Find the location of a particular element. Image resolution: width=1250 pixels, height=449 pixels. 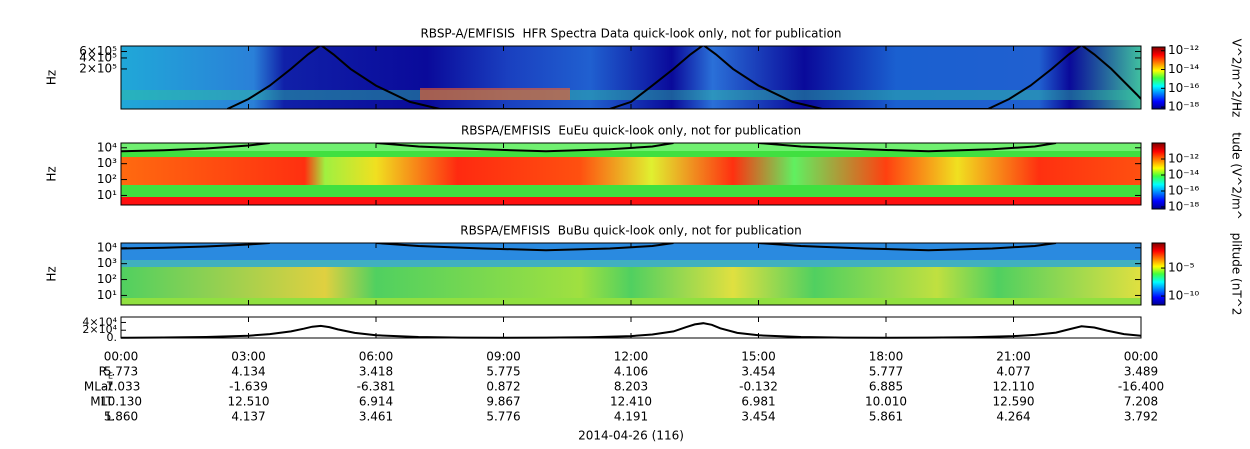

row-value: 4.264 is located at coordinates (1013, 417).